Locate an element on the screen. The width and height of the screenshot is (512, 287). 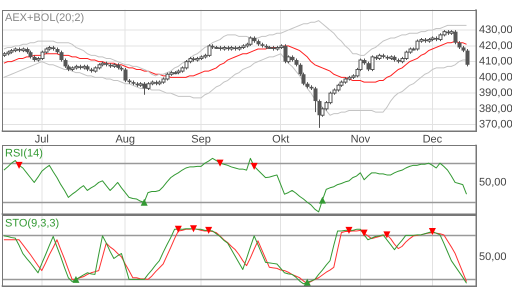
x-tick-label: Nov is located at coordinates (360, 140).